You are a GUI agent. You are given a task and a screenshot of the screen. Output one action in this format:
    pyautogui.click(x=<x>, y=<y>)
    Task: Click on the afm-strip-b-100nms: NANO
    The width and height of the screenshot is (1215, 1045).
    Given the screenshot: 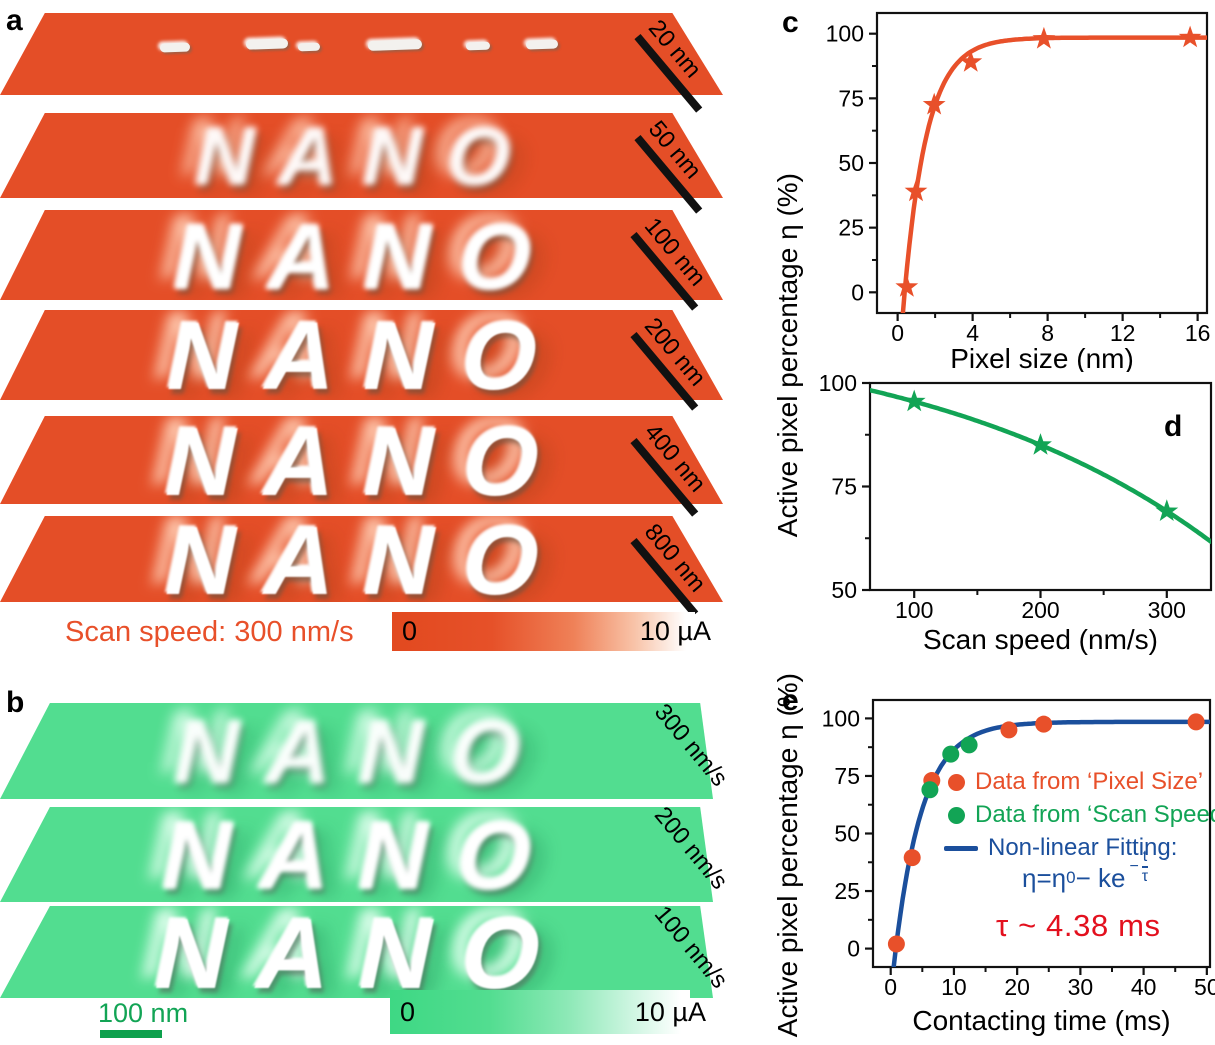 What is the action you would take?
    pyautogui.click(x=356, y=952)
    